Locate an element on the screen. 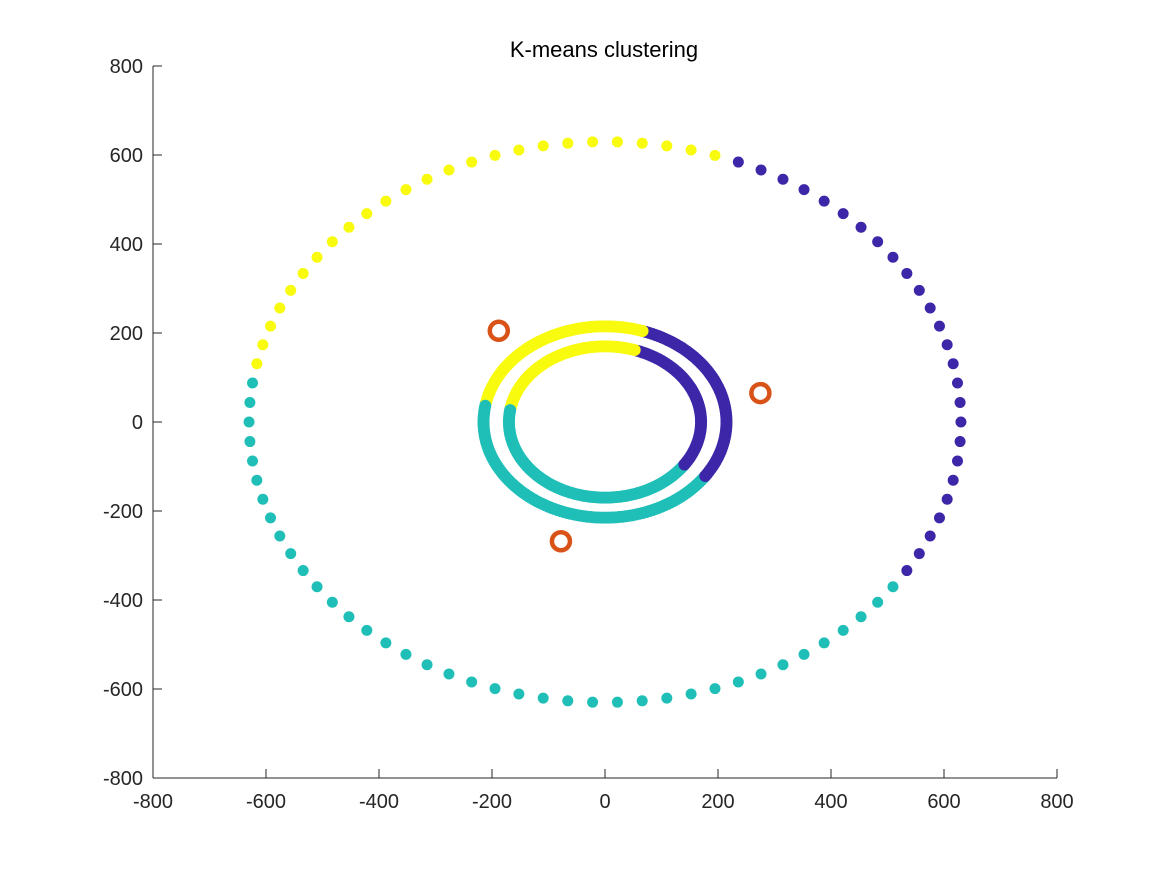 The height and width of the screenshot is (875, 1167). chart-title: K-means clustering is located at coordinates (604, 49).